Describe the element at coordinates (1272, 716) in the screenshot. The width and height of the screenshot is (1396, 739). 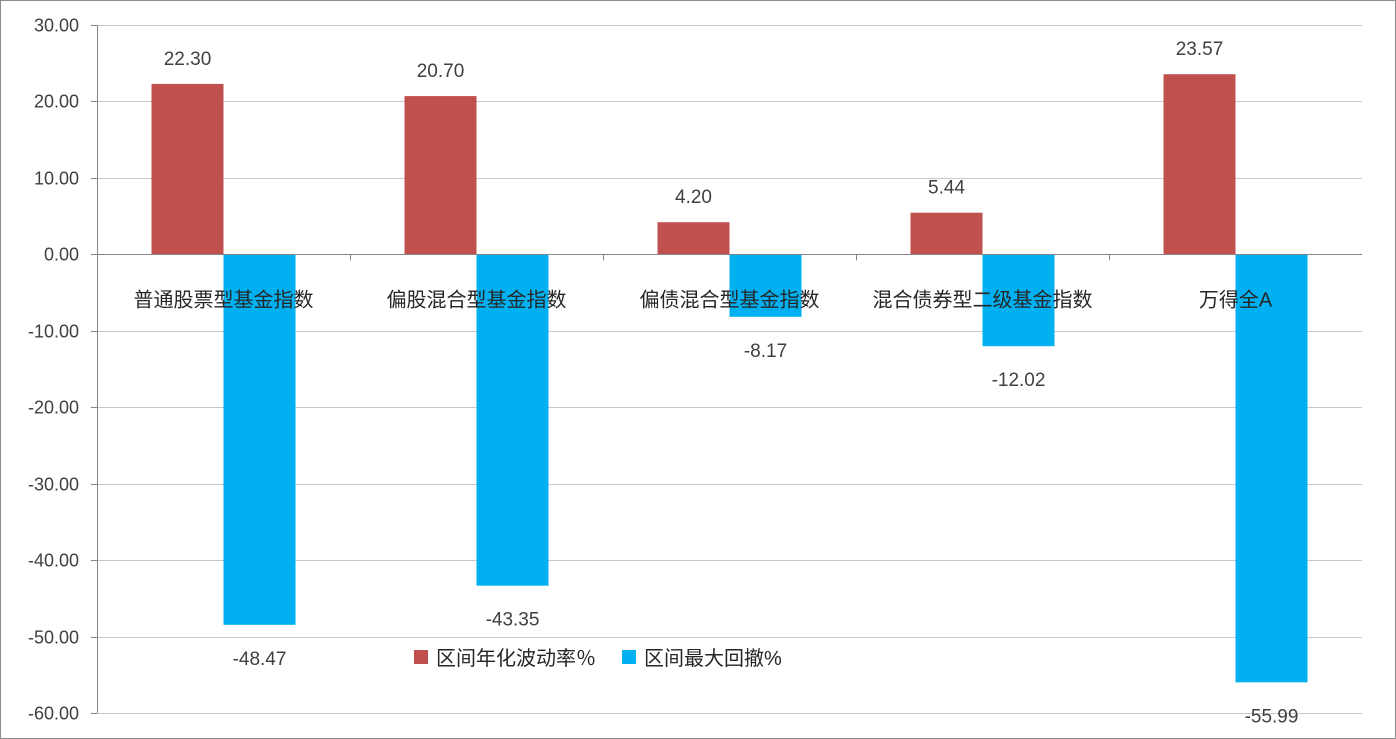
I see `data-label: -55.99` at that location.